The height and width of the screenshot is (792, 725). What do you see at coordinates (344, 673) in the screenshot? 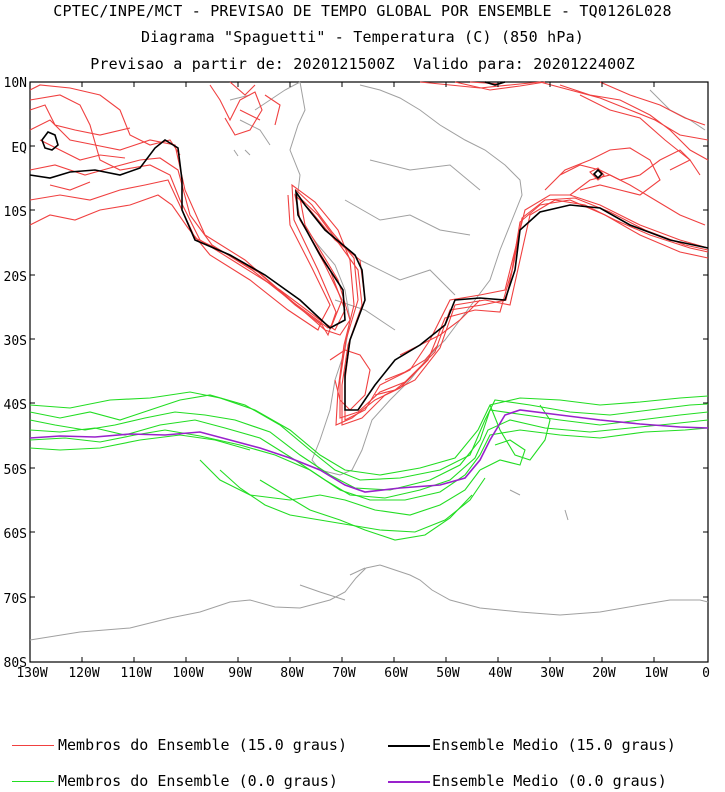
I see `lon-label-6: 70W` at bounding box center [344, 673].